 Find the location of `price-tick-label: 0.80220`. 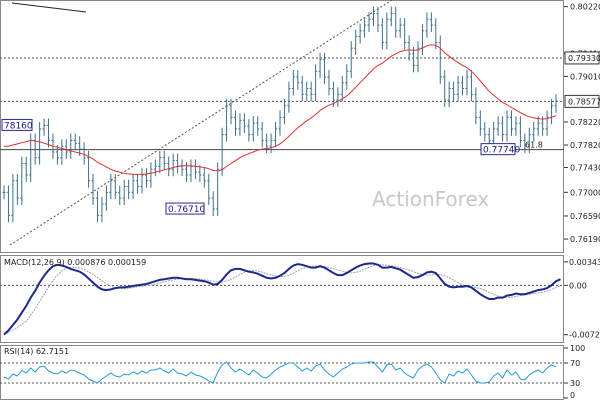

price-tick-label: 0.80220 is located at coordinates (585, 7).